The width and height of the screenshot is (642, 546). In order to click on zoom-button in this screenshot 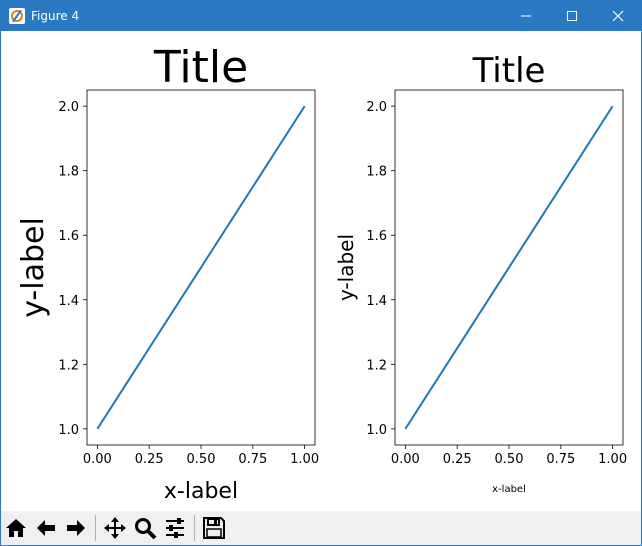, I will do `click(145, 528)`.